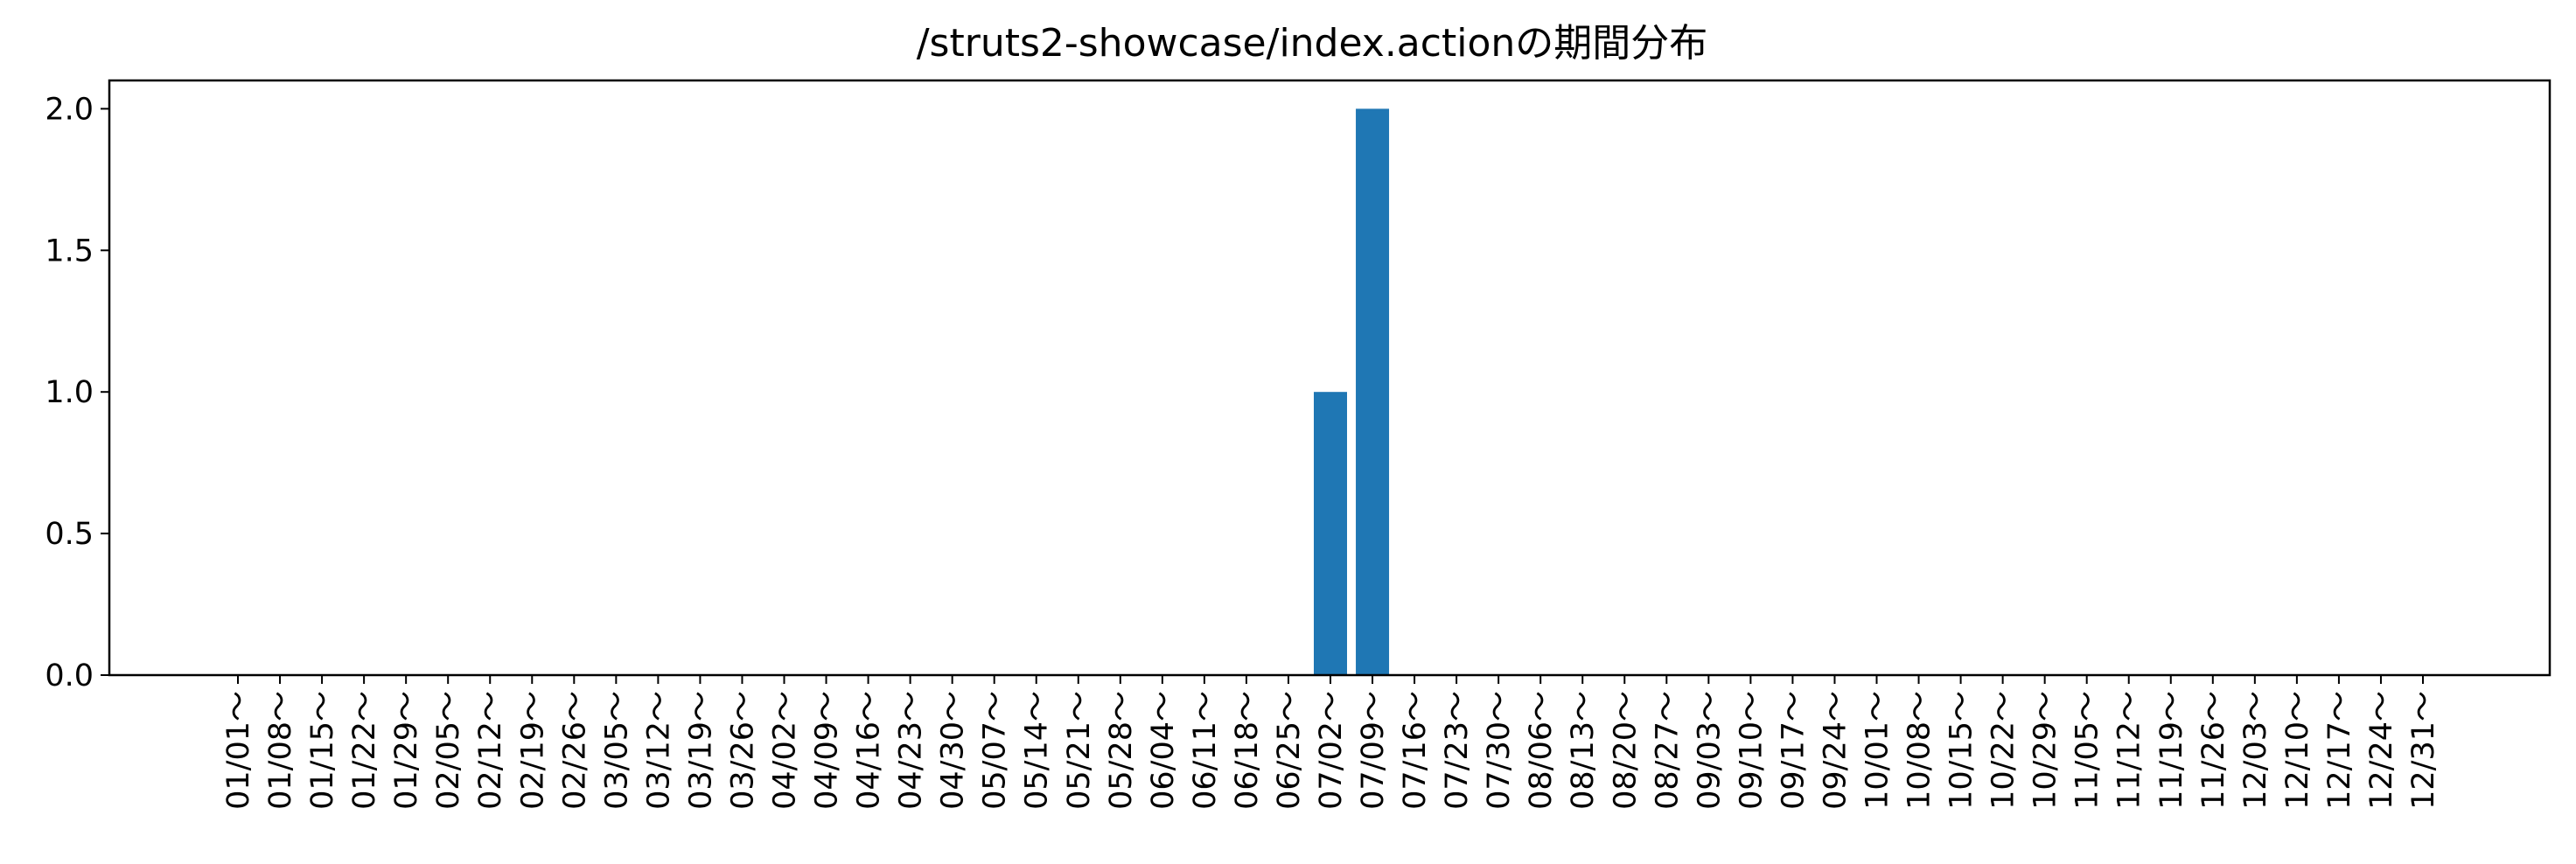  Describe the element at coordinates (995, 751) in the screenshot. I see `x-tick-label: 05/07～` at that location.